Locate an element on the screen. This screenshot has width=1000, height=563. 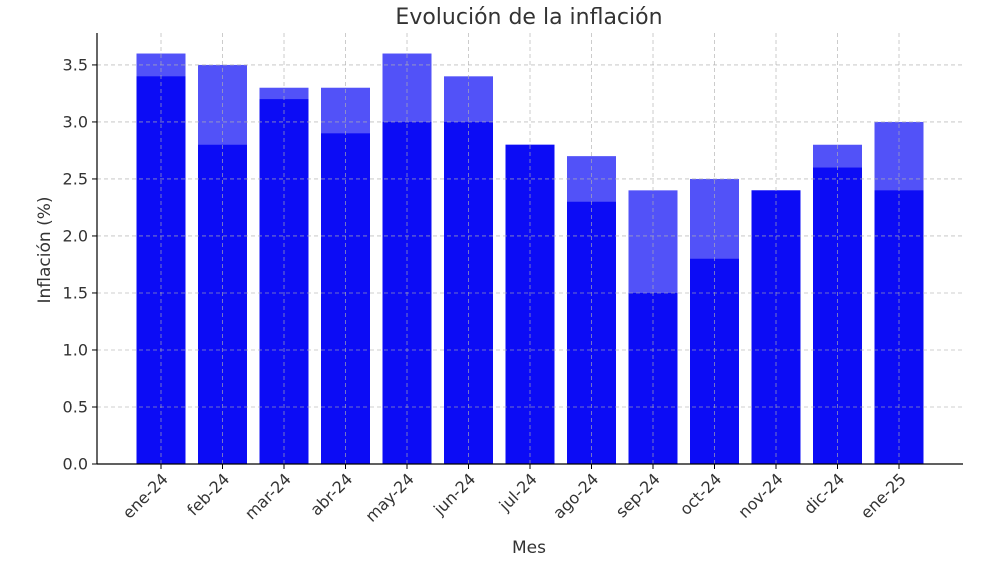
x-tick-label: dic-24 is located at coordinates (824, 493).